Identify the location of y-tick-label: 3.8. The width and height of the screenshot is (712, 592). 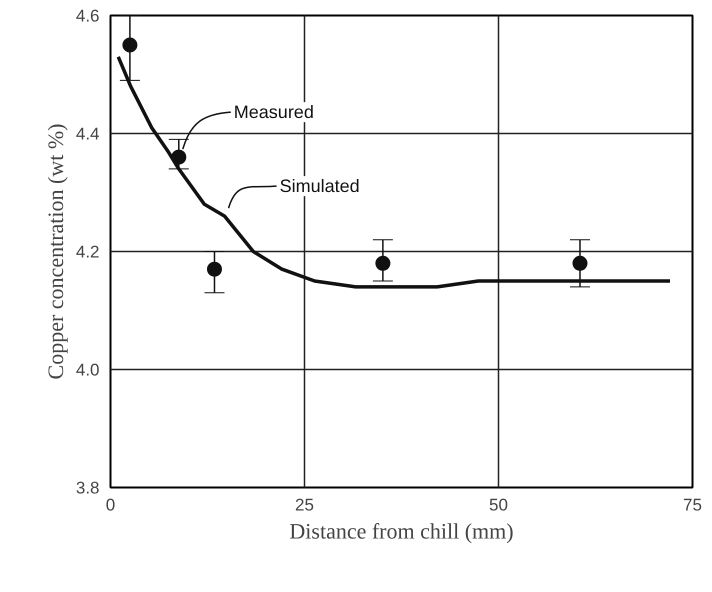
(88, 488).